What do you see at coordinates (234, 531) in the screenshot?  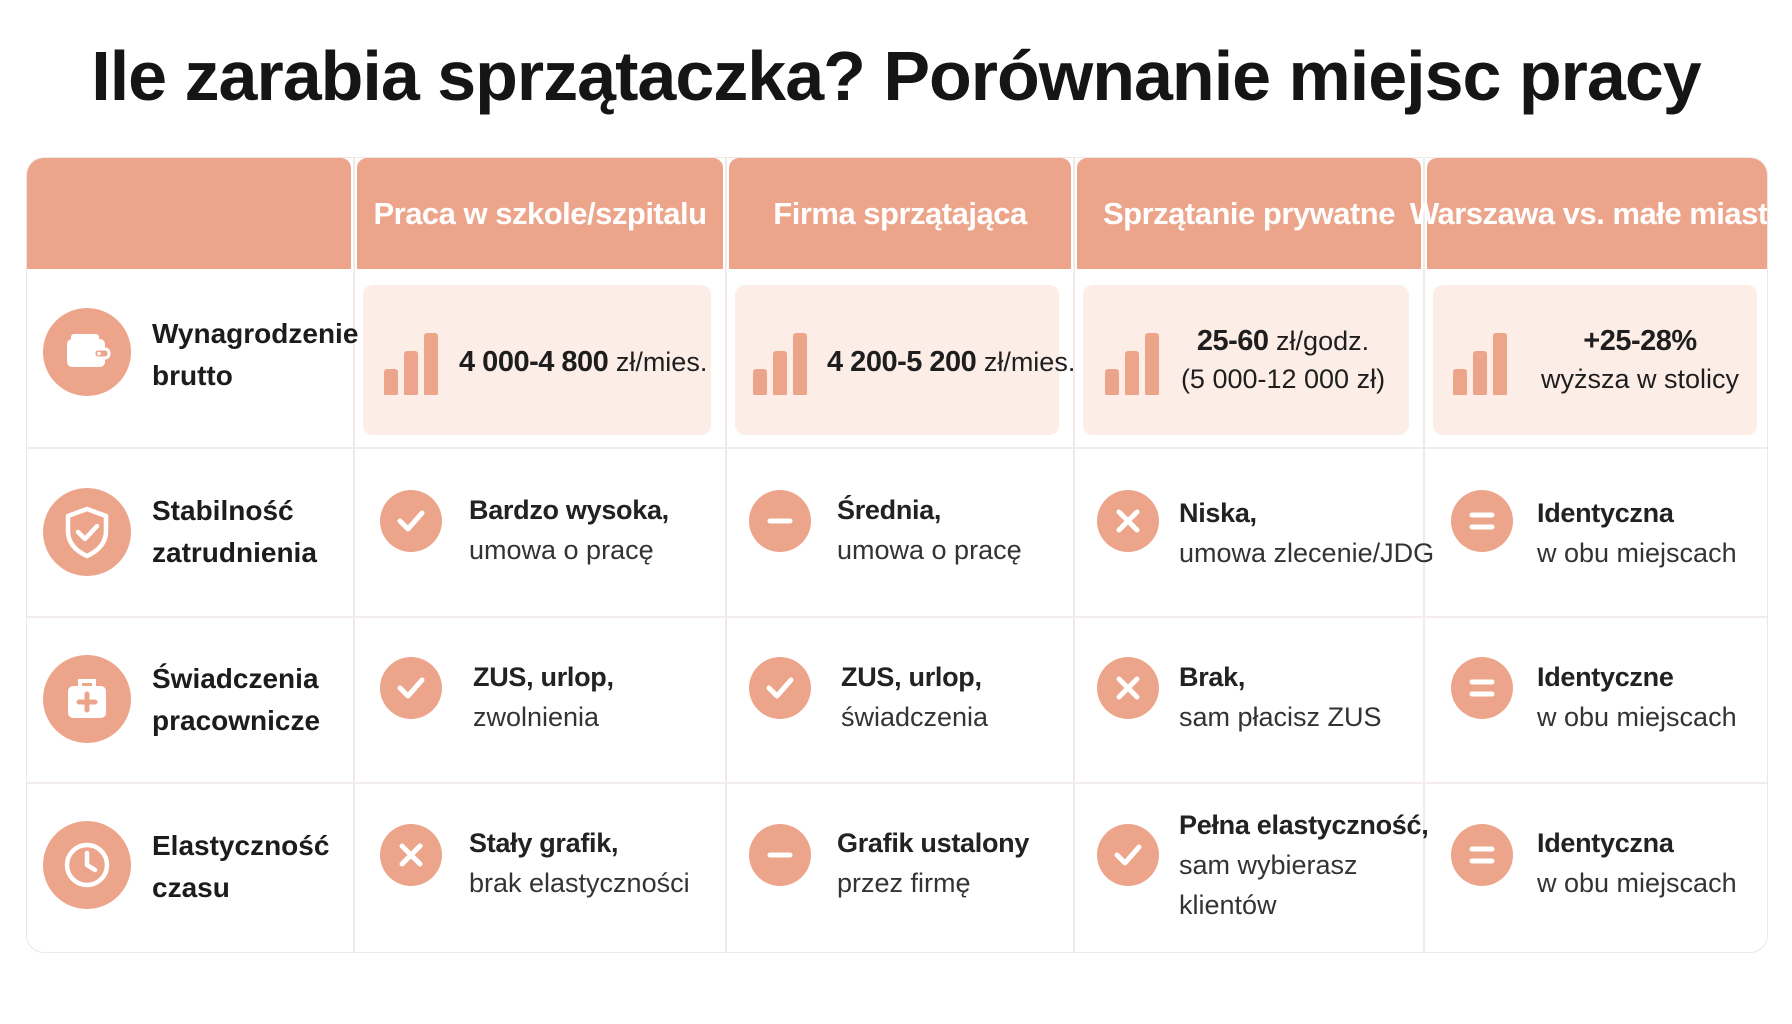 I see `row-label-stability: Stabilność zatrudnienia` at bounding box center [234, 531].